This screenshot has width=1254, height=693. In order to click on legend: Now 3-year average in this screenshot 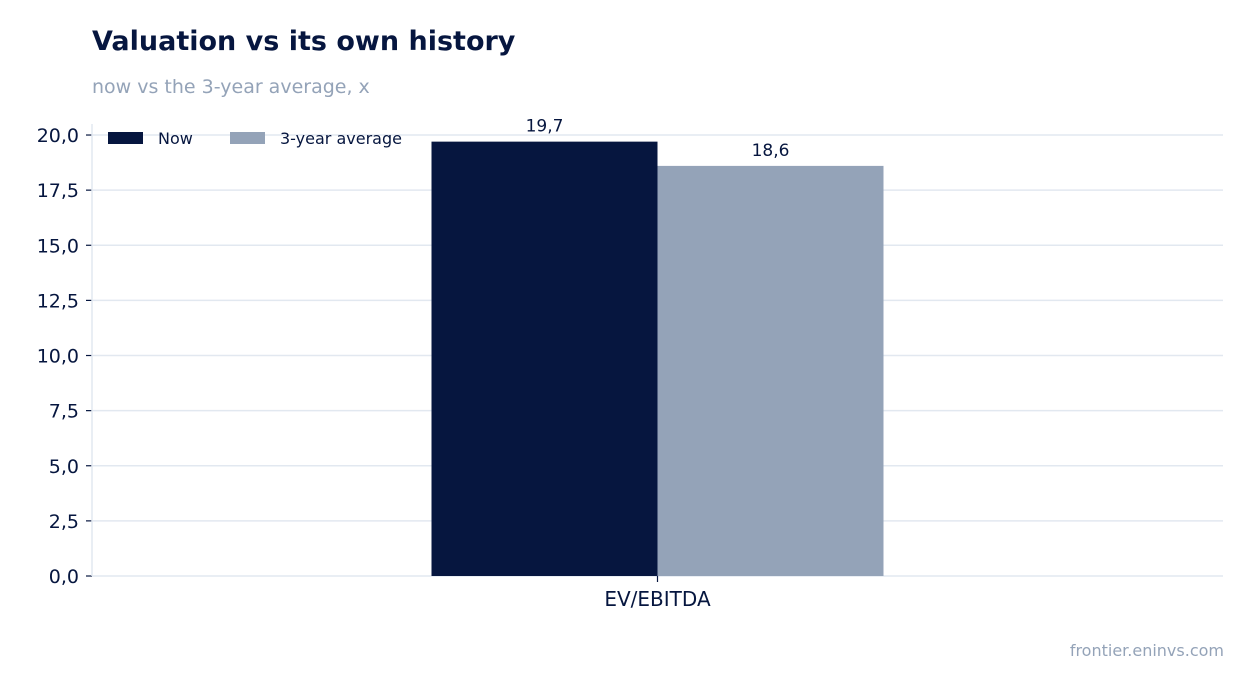, I will do `click(255, 138)`.